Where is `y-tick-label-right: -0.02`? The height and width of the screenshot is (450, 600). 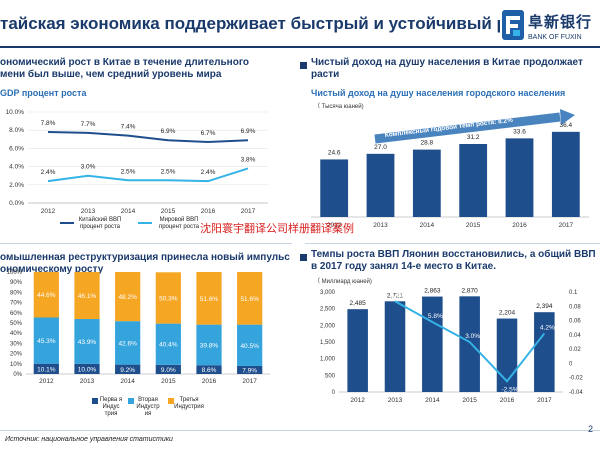
y-tick-label-right: -0.02 is located at coordinates (576, 379).